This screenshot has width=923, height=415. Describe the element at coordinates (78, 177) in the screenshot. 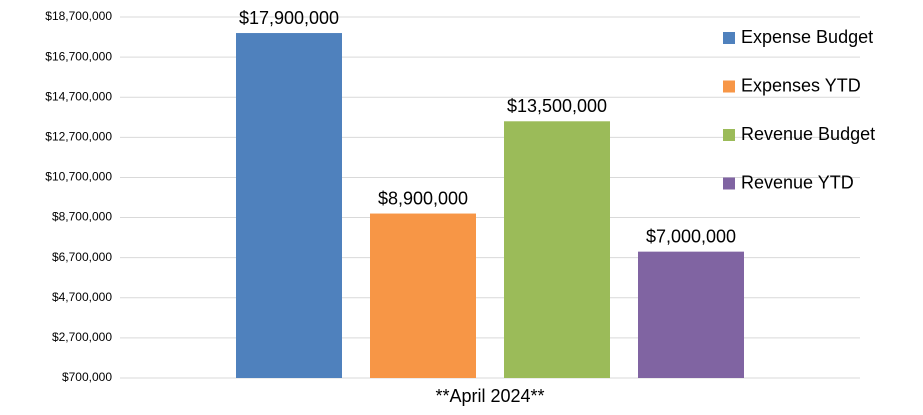

I see `y-tick-label: $10,700,000` at that location.